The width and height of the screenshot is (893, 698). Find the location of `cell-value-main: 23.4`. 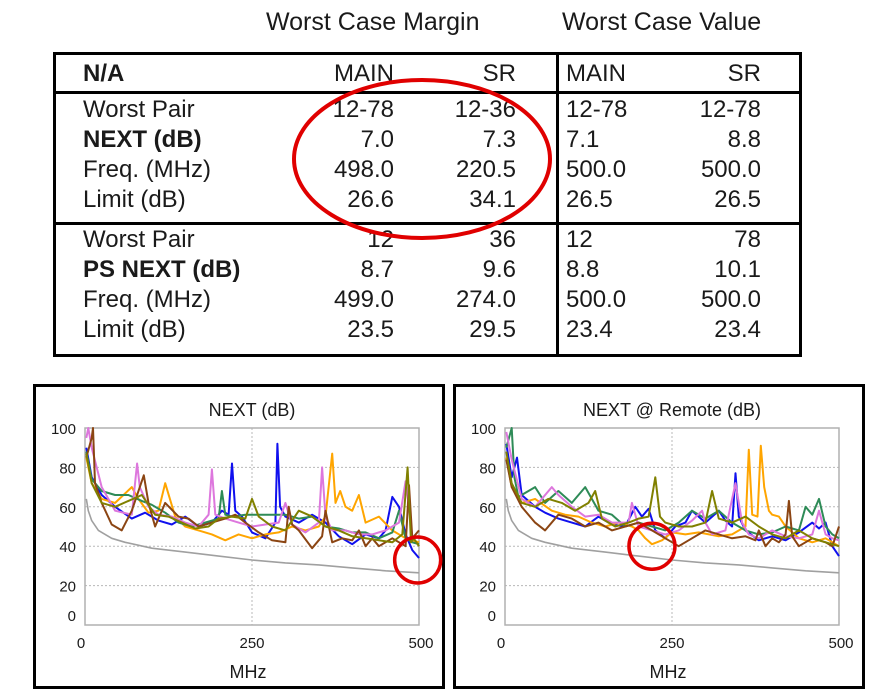

cell-value-main: 23.4 is located at coordinates (589, 329).